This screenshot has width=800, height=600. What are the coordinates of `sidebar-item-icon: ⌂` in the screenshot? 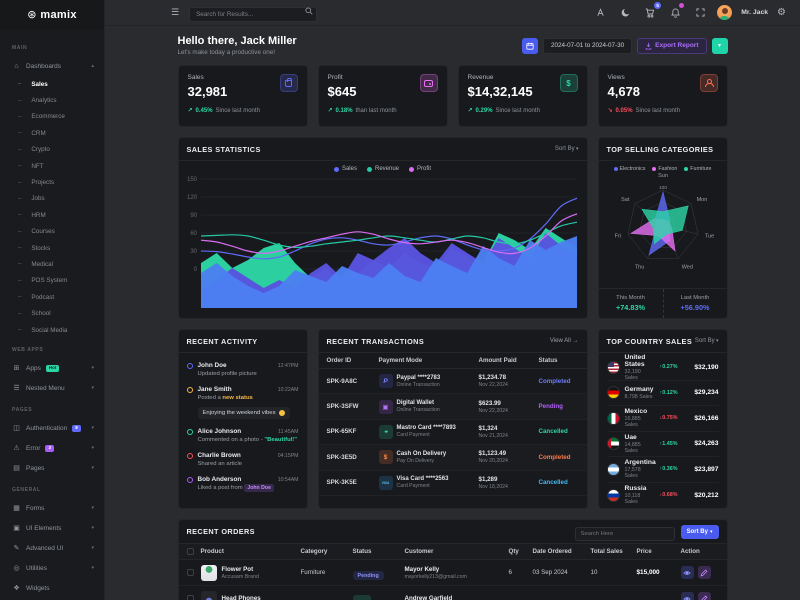 It's located at (16, 66).